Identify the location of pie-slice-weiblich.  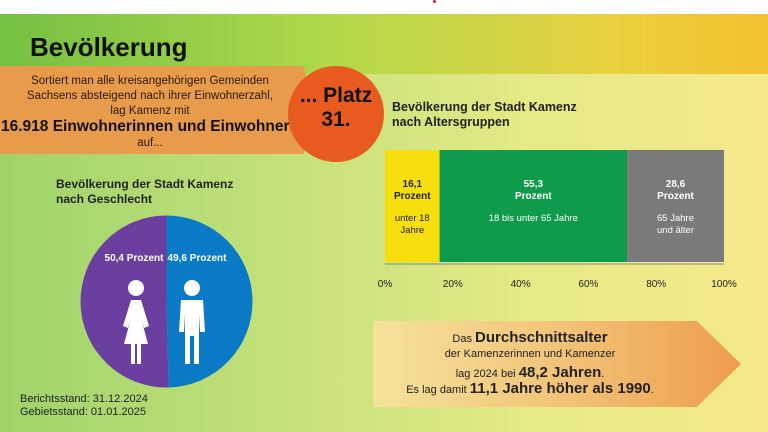
(124, 301).